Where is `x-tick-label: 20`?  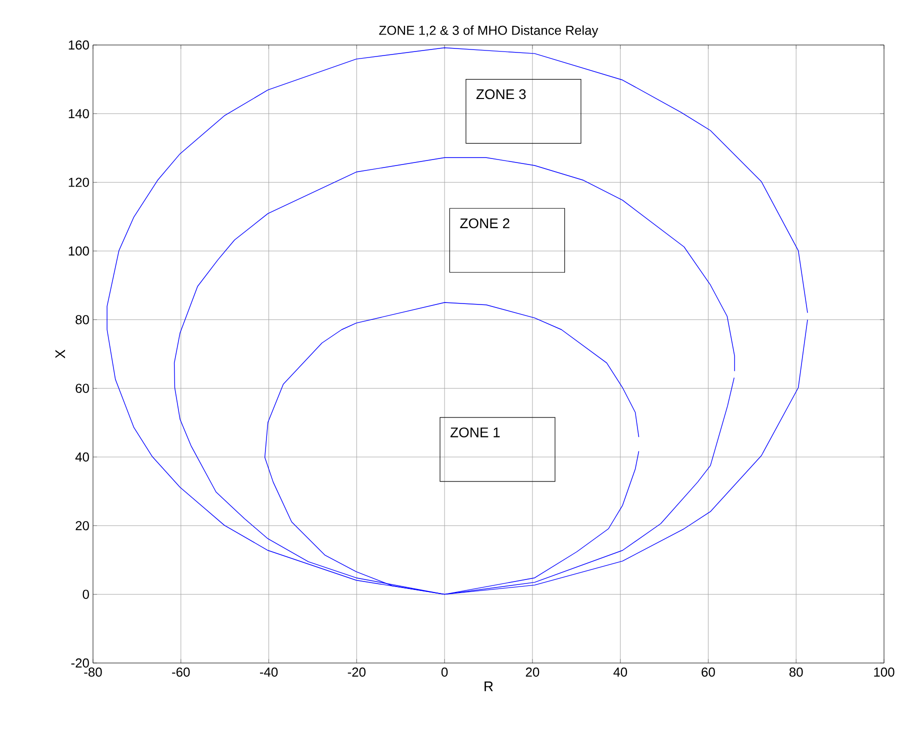
x-tick-label: 20 is located at coordinates (533, 672).